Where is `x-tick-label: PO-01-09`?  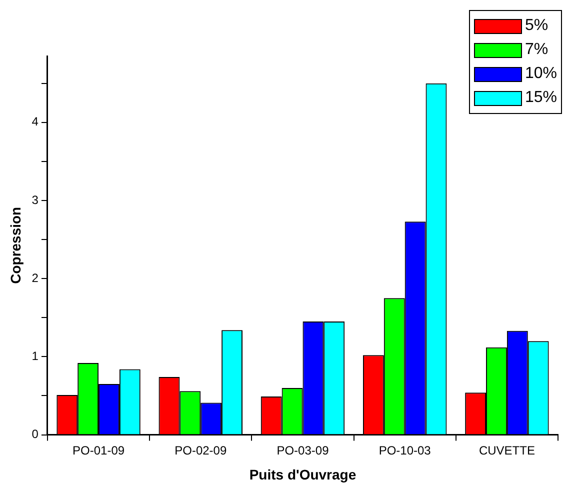 x-tick-label: PO-01-09 is located at coordinates (98, 450).